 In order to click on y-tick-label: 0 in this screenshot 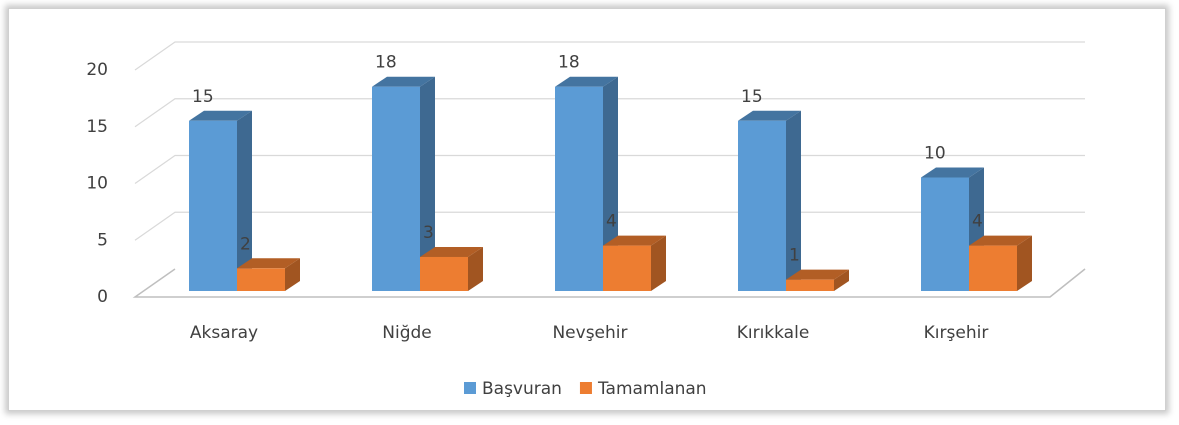, I will do `click(102, 297)`.